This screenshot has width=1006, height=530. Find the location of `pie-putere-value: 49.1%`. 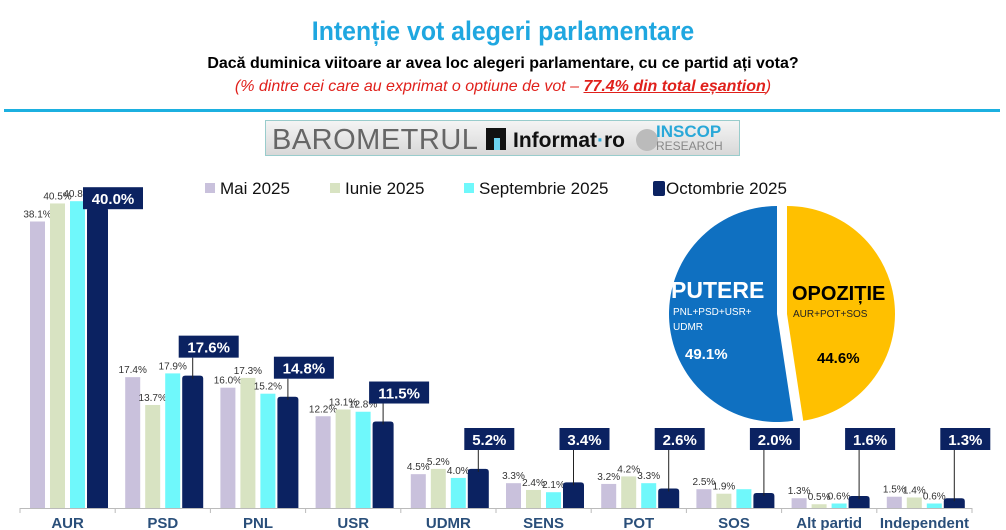

pie-putere-value: 49.1% is located at coordinates (706, 354).